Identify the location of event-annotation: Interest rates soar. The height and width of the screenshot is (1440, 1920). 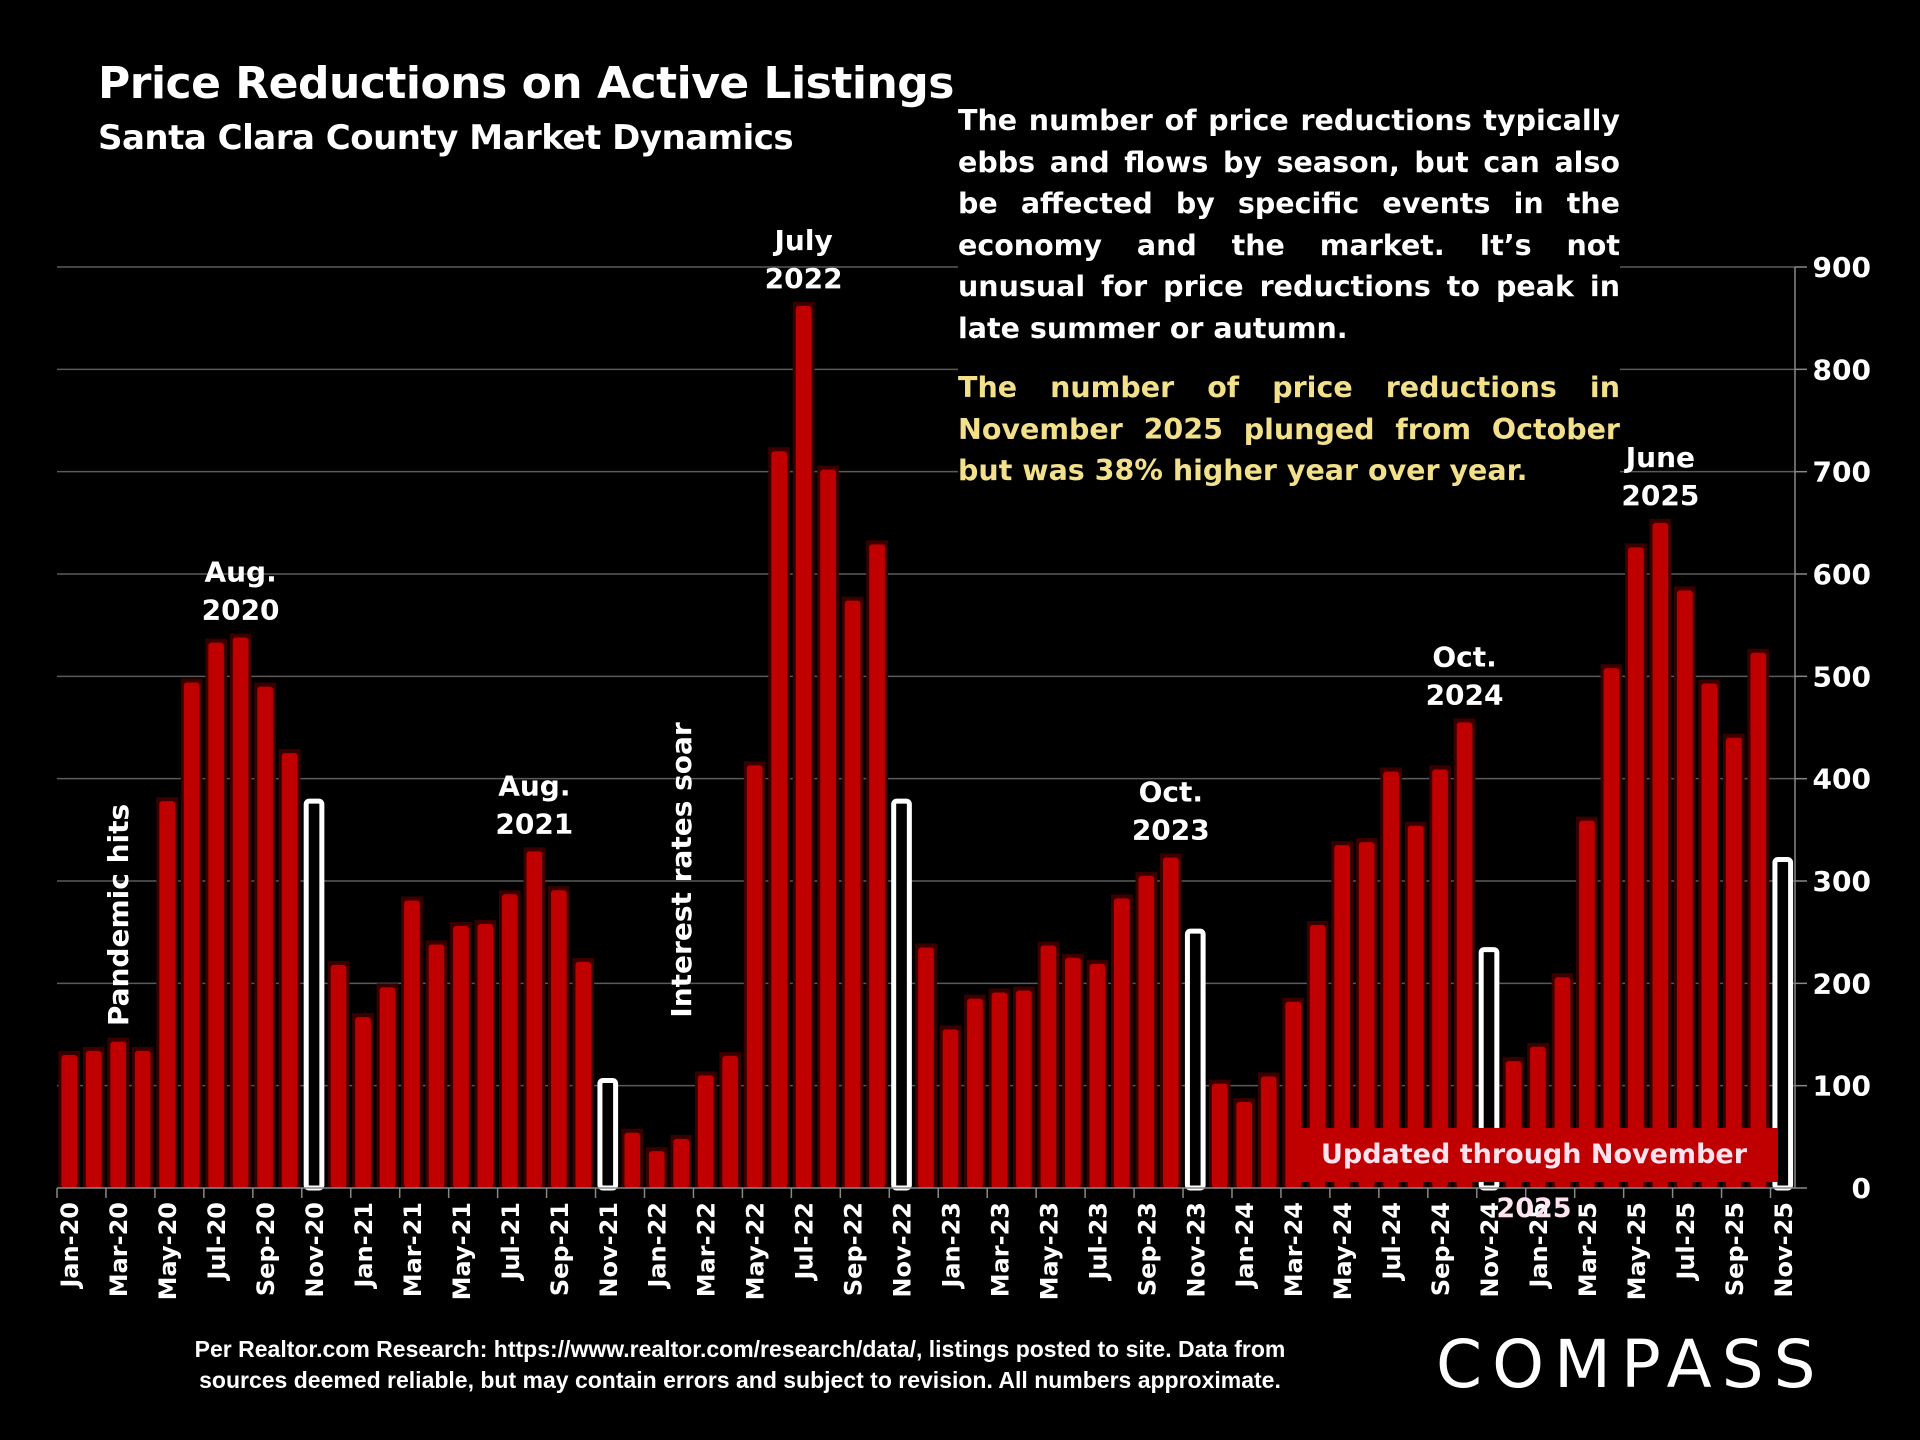
(681, 870).